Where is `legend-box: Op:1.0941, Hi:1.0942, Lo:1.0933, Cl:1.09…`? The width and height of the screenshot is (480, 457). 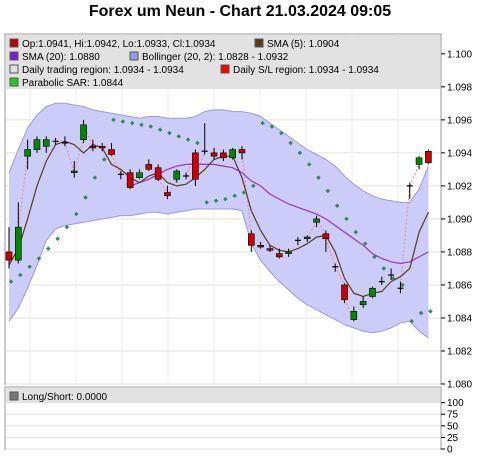
legend-box: Op:1.0941, Hi:1.0942, Lo:1.0933, Cl:1.09… is located at coordinates (223, 62).